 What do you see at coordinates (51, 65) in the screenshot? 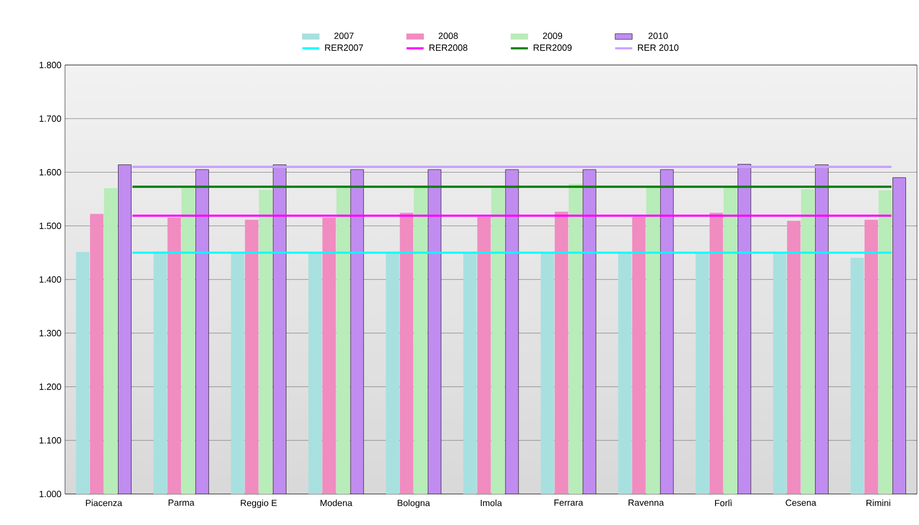
I see `y-tick-label: 1.800` at bounding box center [51, 65].